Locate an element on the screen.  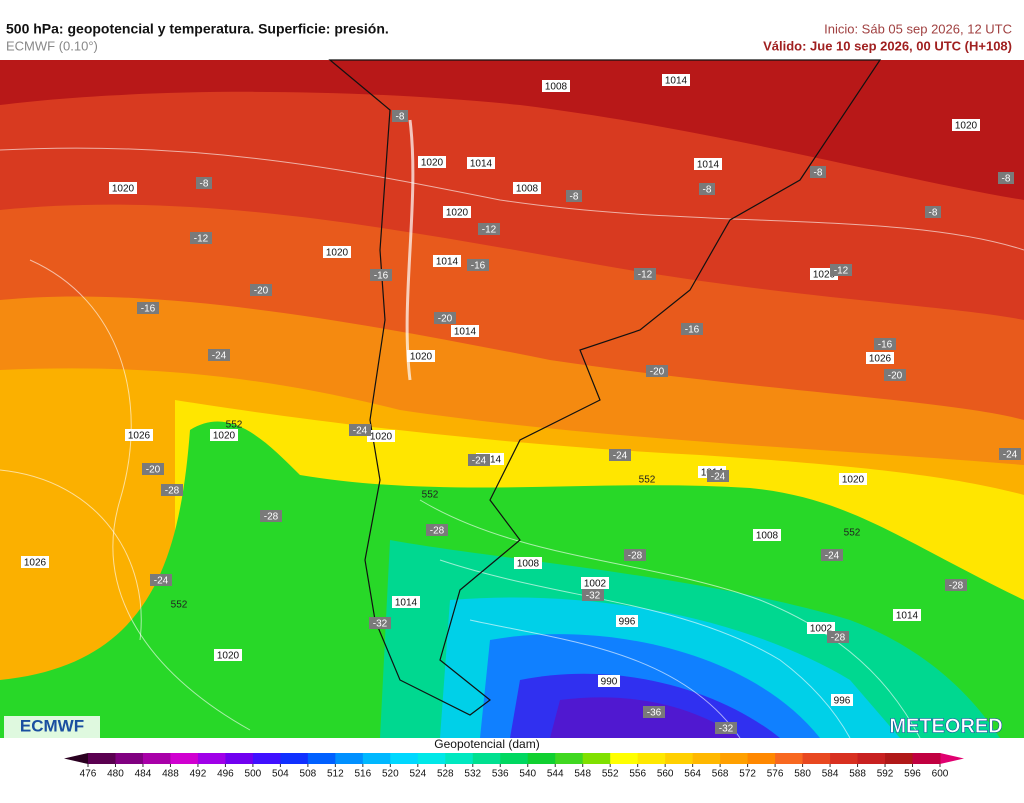
valid-time: Válido: Jue 10 sep 2026, 00 UTC (H+108) is located at coordinates (887, 45).